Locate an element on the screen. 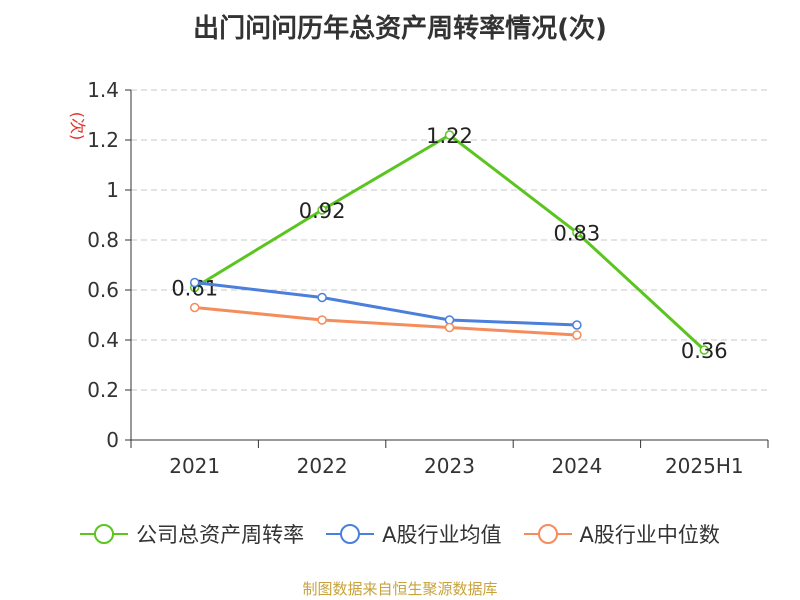 This screenshot has width=800, height=600. y-tick-label-5: 1 is located at coordinates (112, 190).